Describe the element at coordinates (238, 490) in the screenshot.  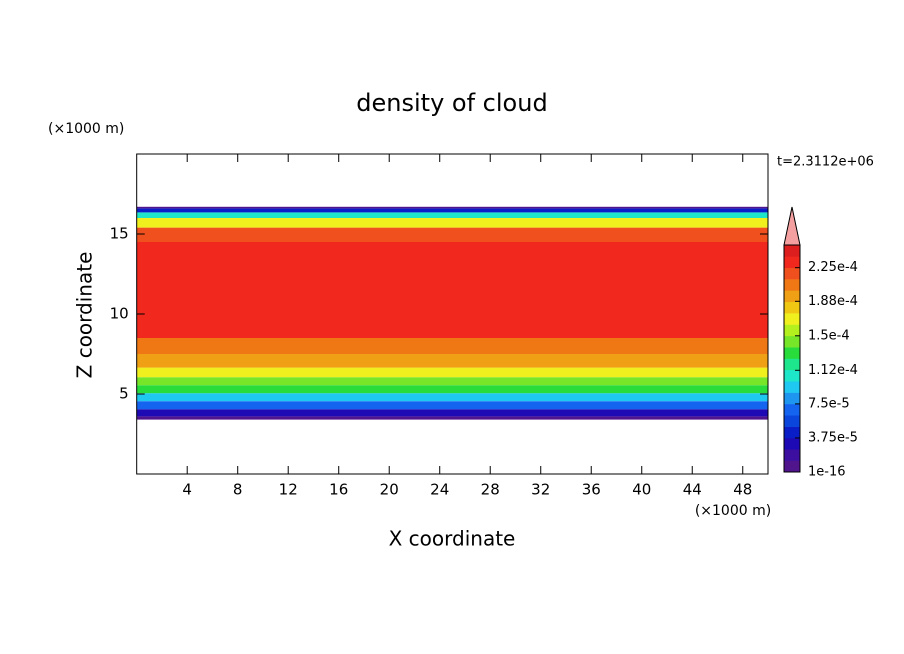
I see `x-tick-label: 8` at that location.